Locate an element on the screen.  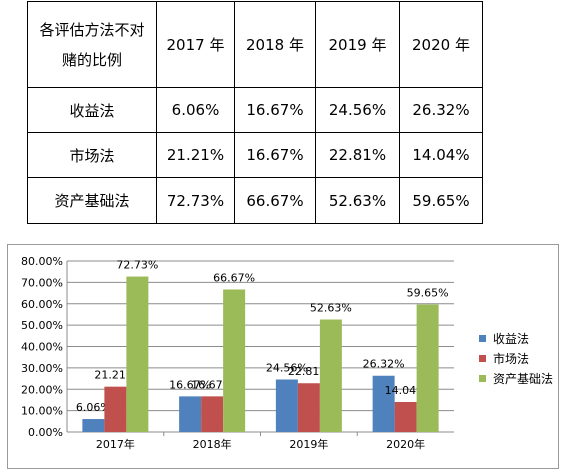
y-tick-label: 10.00% is located at coordinates (42, 411).